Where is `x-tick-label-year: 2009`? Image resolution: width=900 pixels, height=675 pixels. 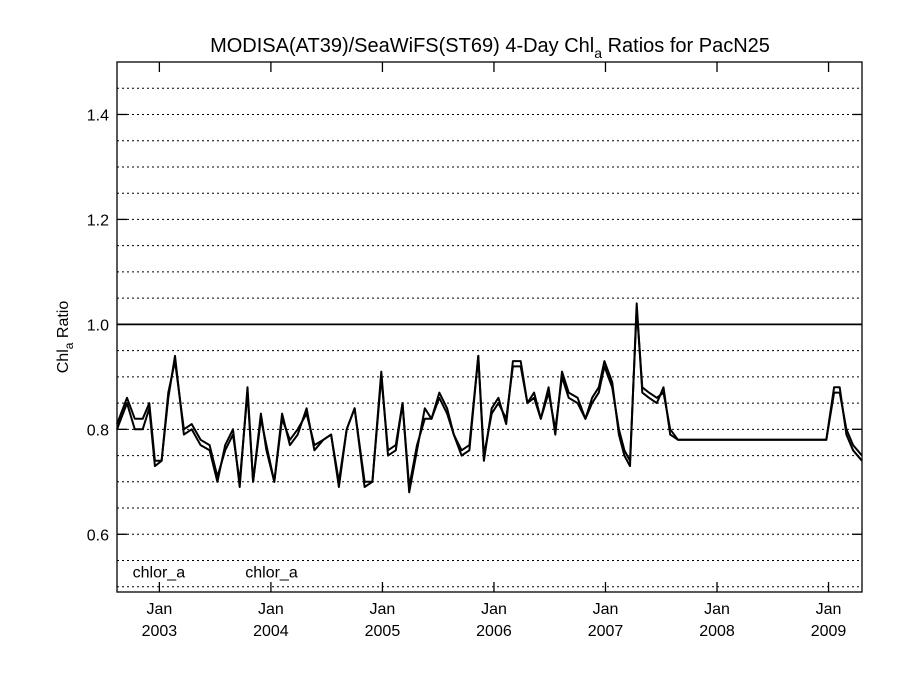 x-tick-label-year: 2009 is located at coordinates (829, 631).